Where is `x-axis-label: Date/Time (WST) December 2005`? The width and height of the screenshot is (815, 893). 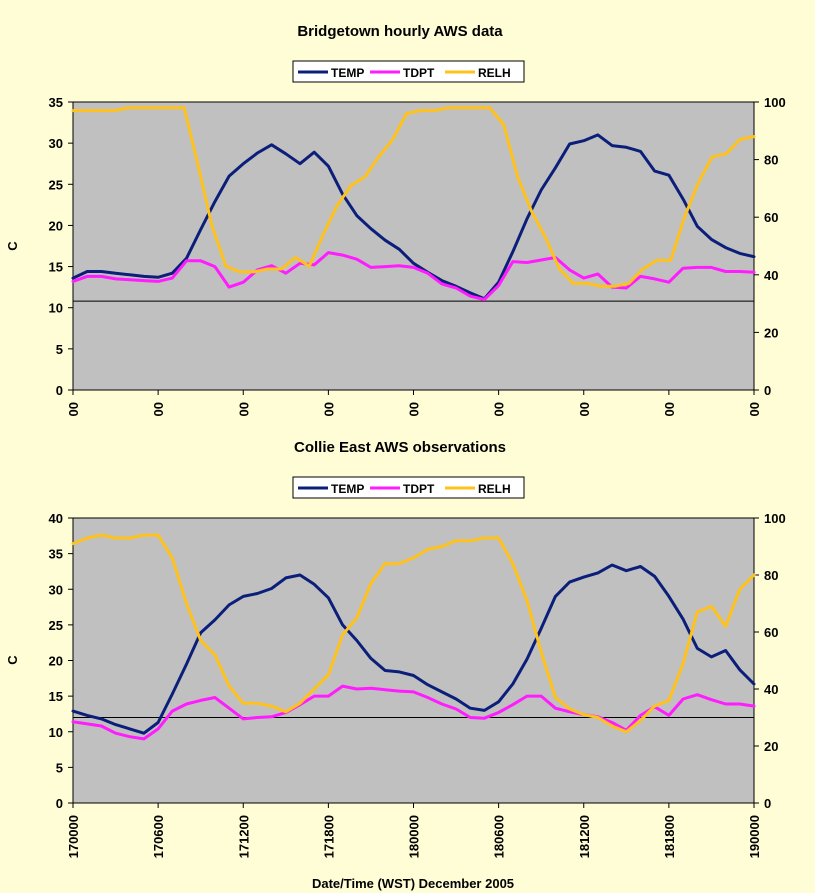 x-axis-label: Date/Time (WST) December 2005 is located at coordinates (413, 883).